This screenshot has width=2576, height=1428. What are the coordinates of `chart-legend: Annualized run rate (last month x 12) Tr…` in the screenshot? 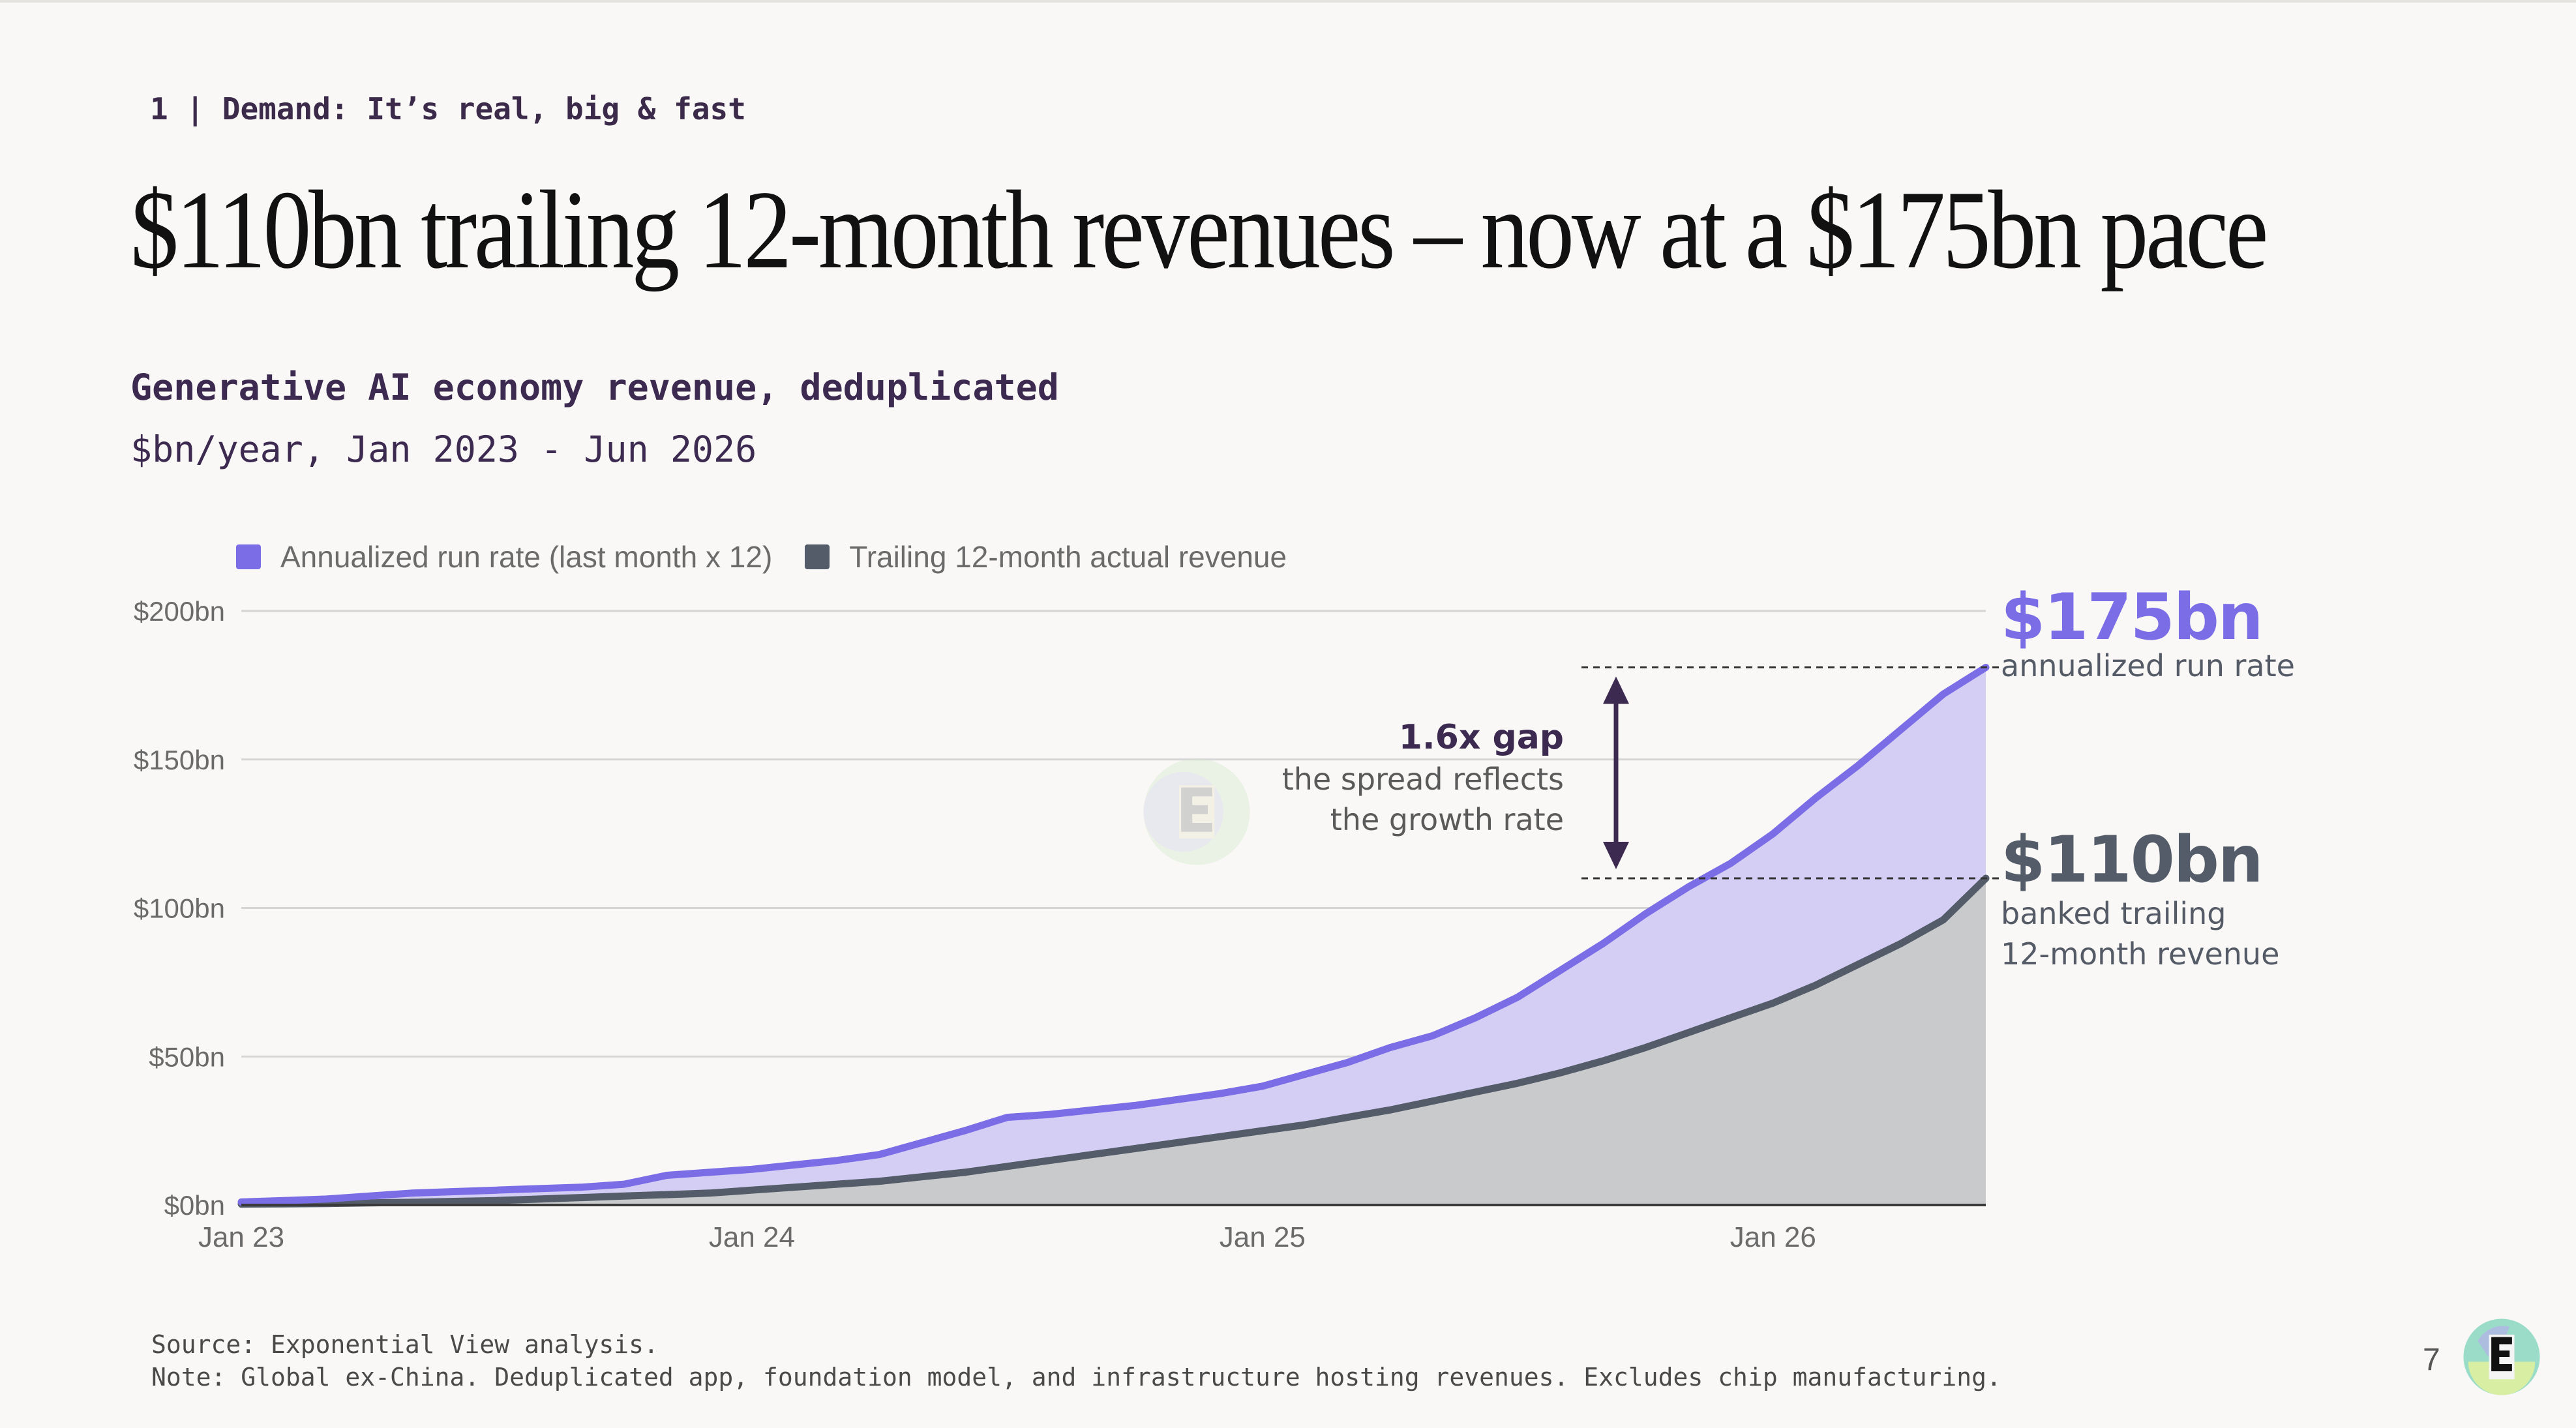 It's located at (777, 556).